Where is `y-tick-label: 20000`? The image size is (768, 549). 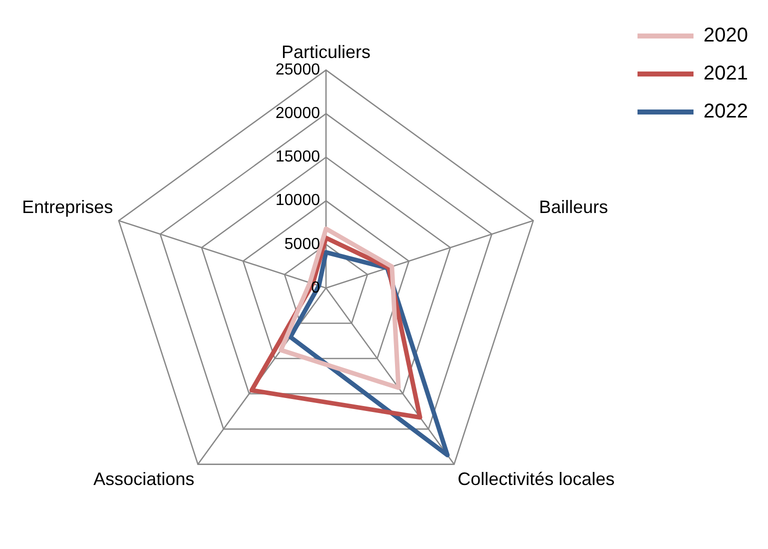
y-tick-label: 20000 is located at coordinates (298, 113).